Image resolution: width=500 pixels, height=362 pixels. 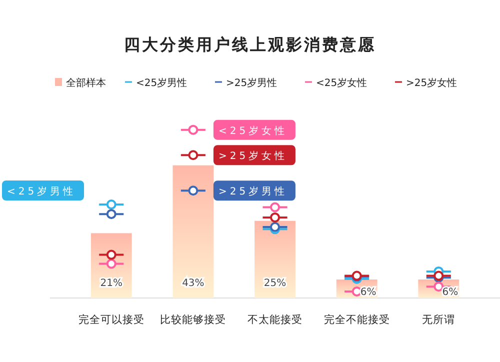 I want to click on data-label: 25%, so click(x=275, y=283).